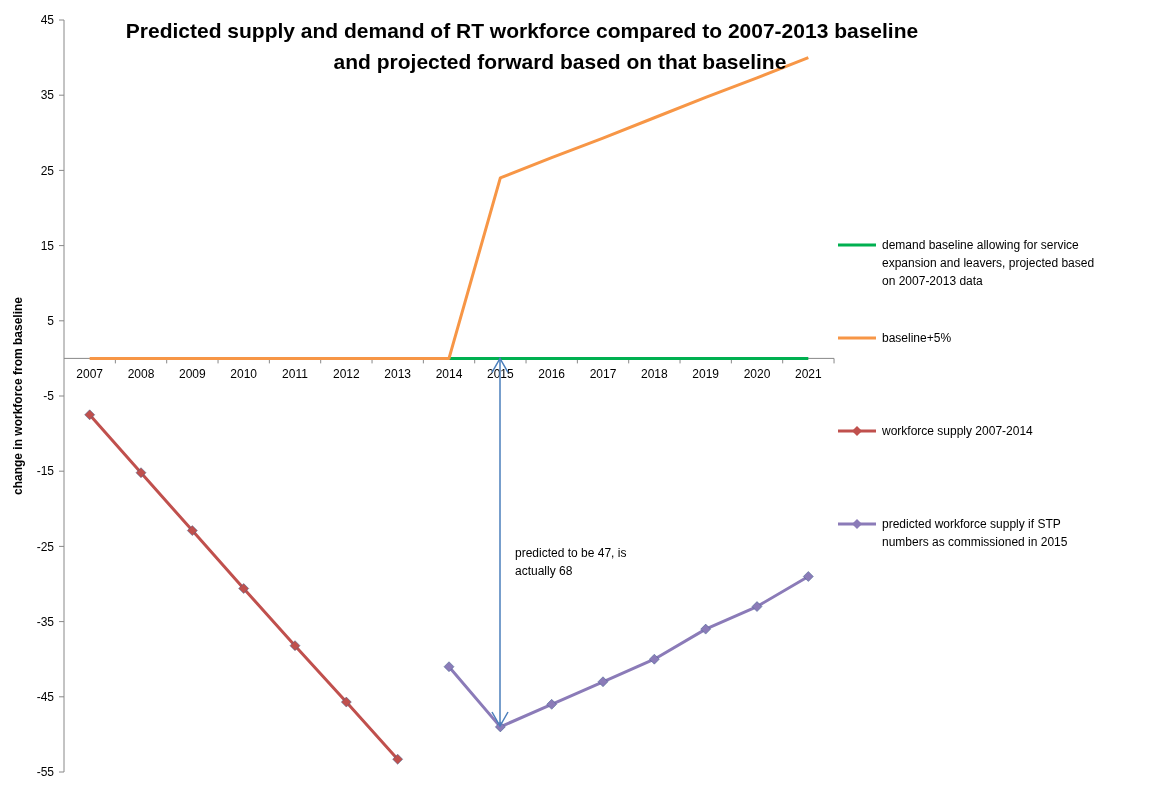  What do you see at coordinates (45, 546) in the screenshot?
I see `y-tick-label: -25` at bounding box center [45, 546].